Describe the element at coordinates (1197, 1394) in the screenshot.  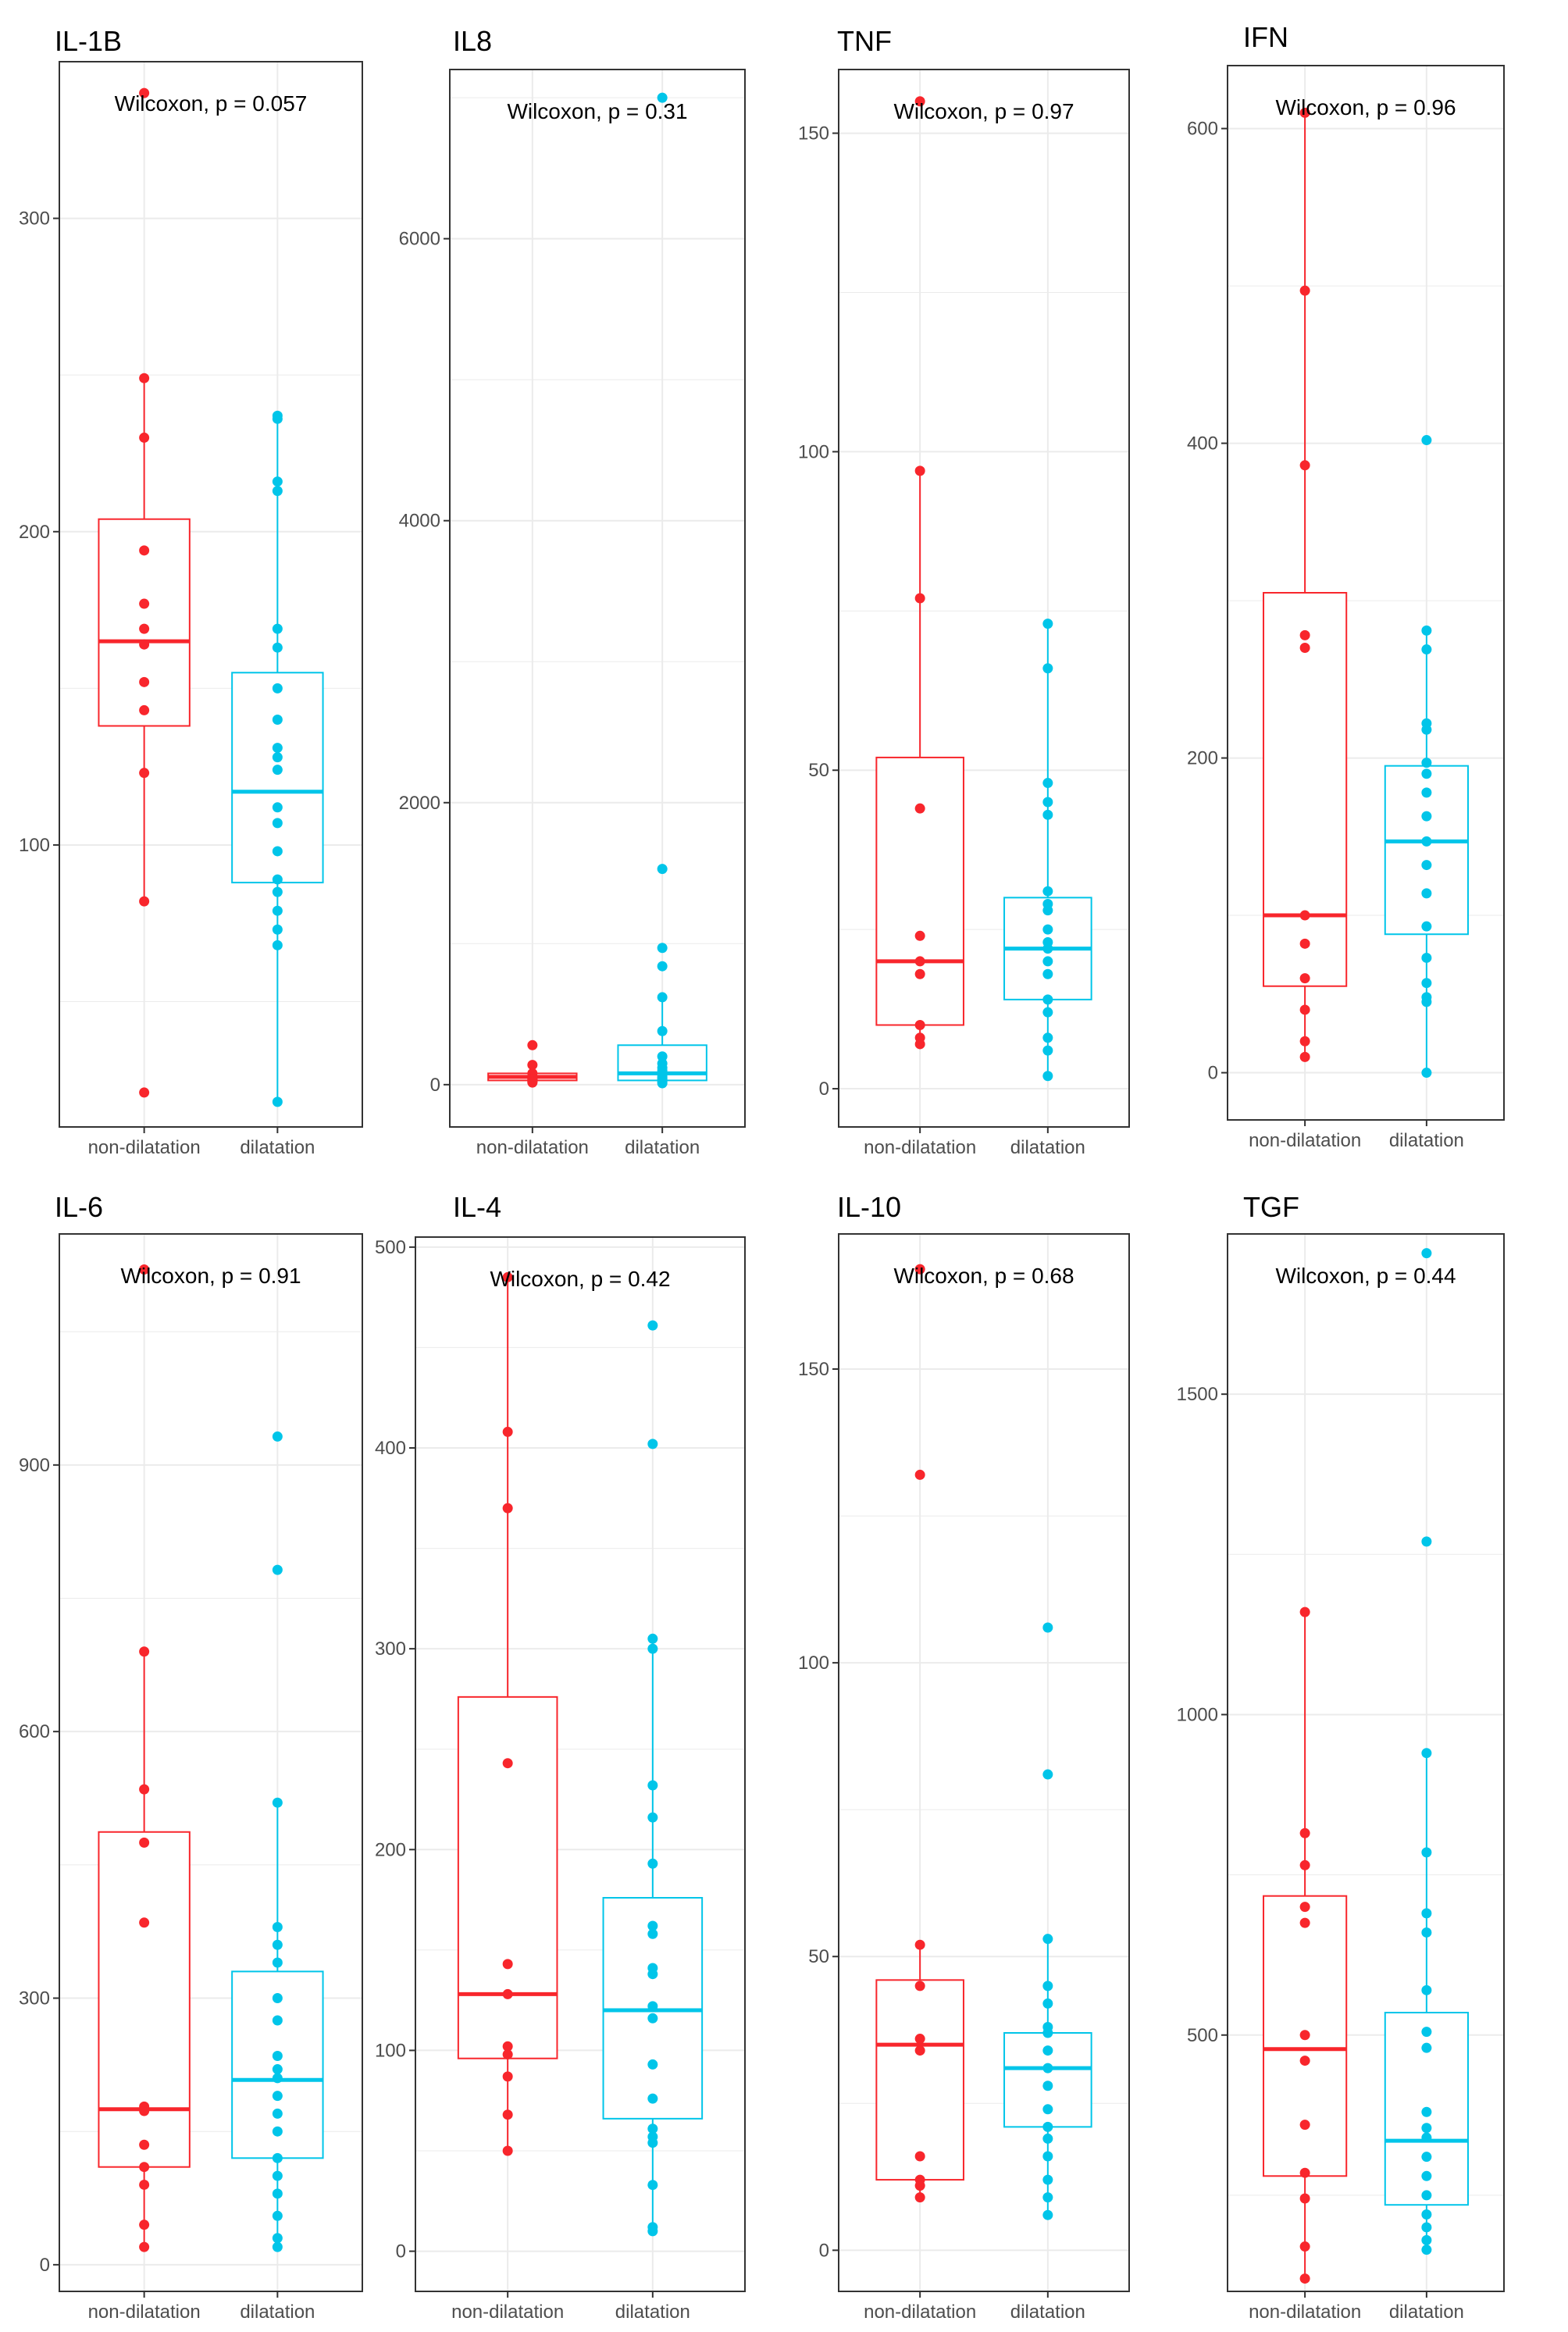
I see `y-tick-label: 1500` at that location.